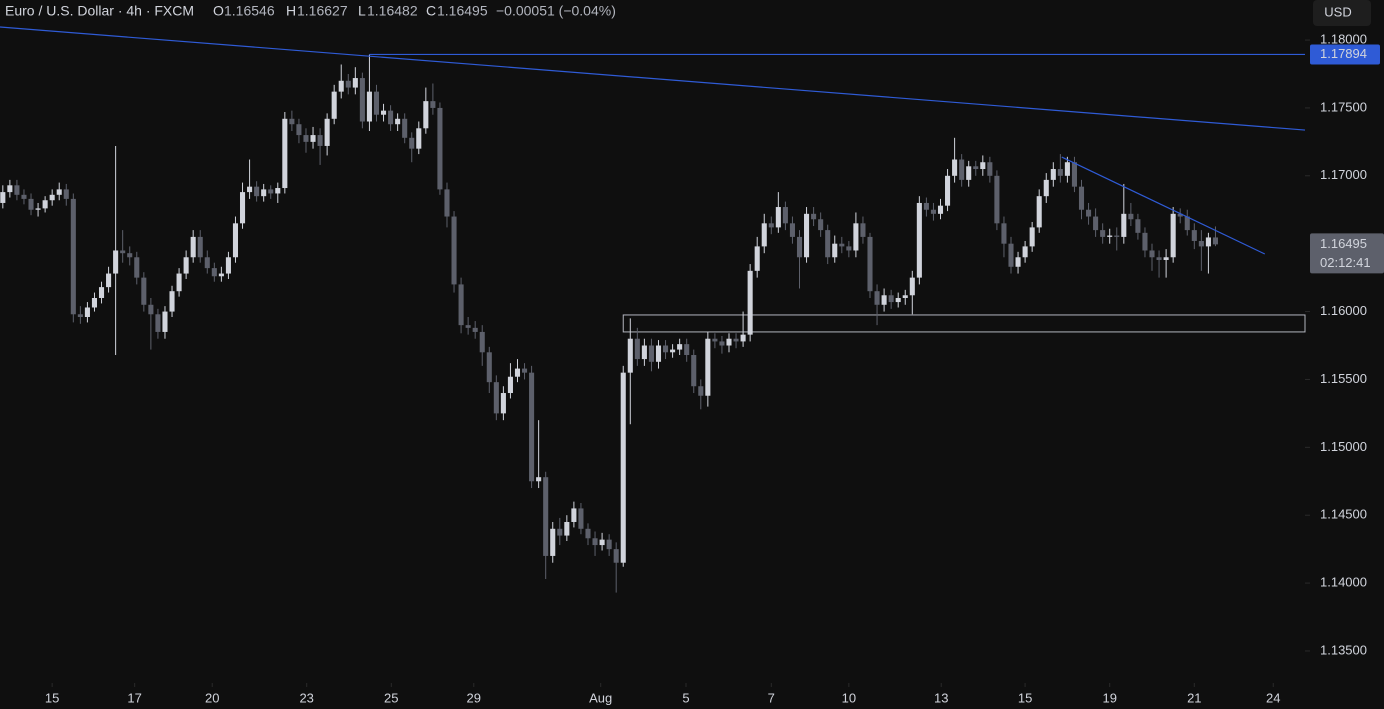 The height and width of the screenshot is (709, 1384). What do you see at coordinates (291, 11) in the screenshot?
I see `ohlc-label: H` at bounding box center [291, 11].